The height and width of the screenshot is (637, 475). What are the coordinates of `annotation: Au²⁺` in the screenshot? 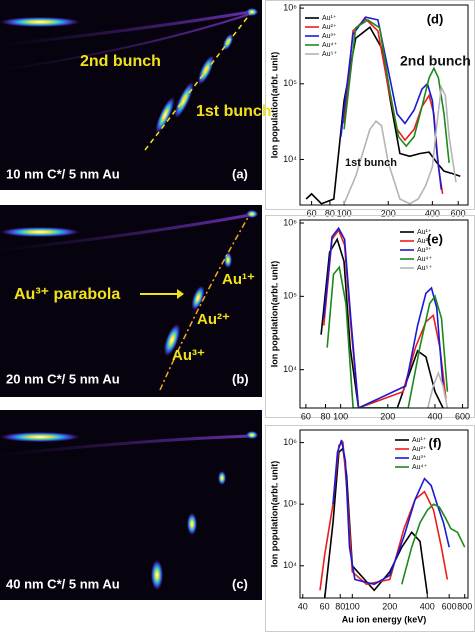 It's located at (213, 319).